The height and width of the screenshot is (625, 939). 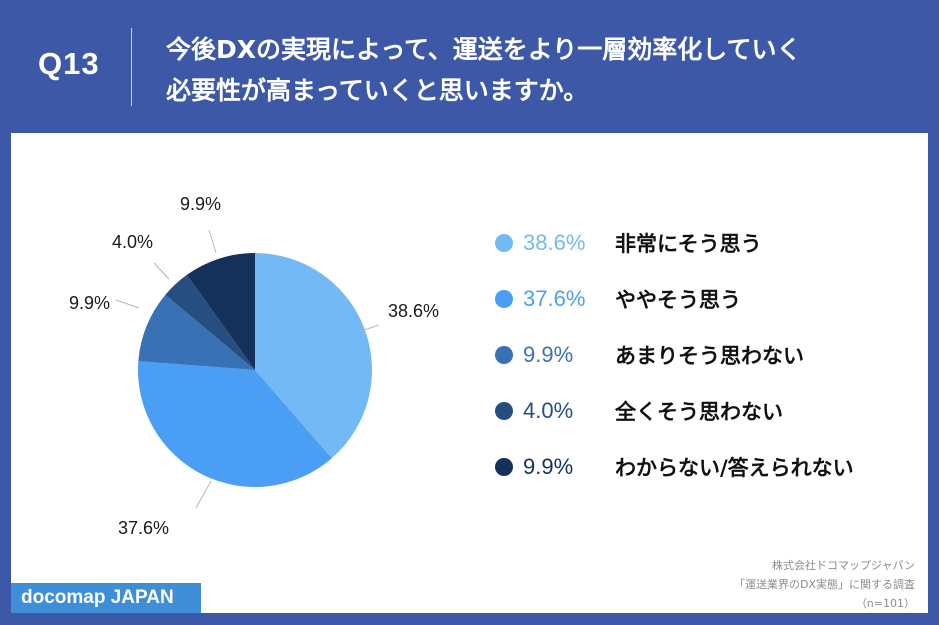 I want to click on question-number: Q13, so click(x=69, y=63).